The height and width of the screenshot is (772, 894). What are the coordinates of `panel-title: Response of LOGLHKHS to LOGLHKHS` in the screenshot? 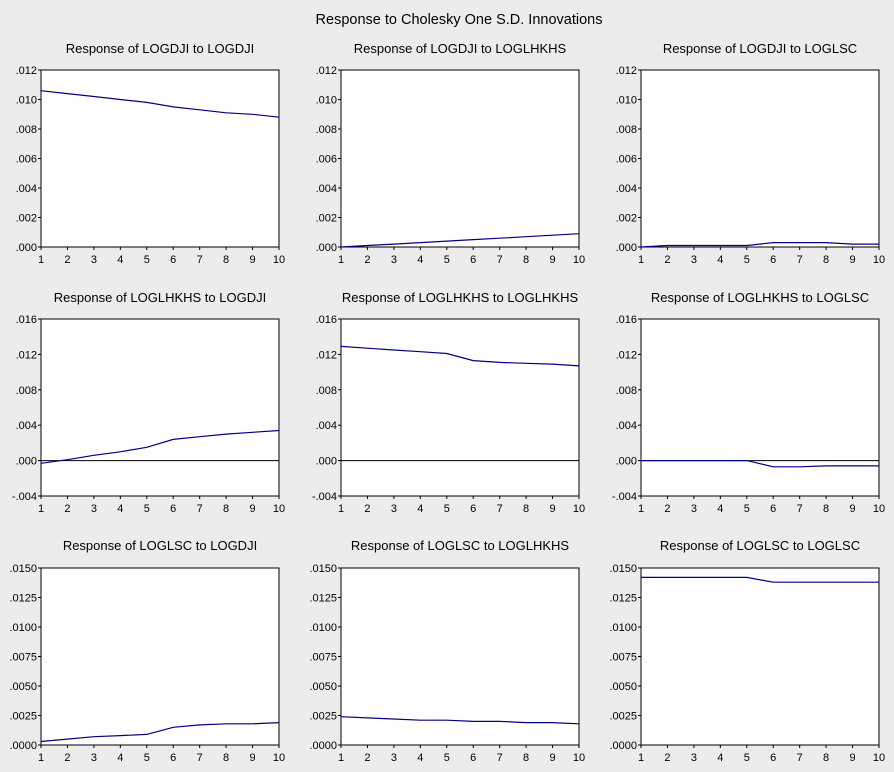 It's located at (460, 297).